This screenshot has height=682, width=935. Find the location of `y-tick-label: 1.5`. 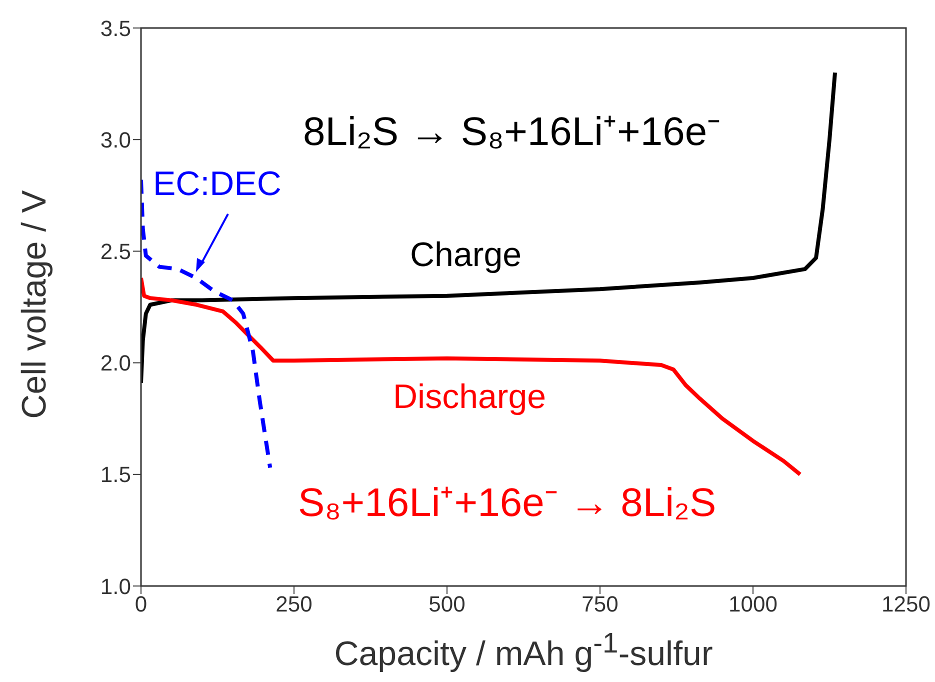

y-tick-label: 1.5 is located at coordinates (115, 475).